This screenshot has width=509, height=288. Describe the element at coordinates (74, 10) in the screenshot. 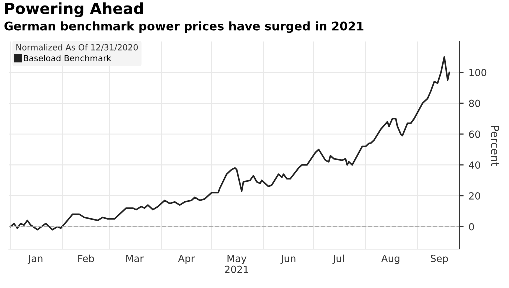

I see `chart-title: Powering Ahead` at that location.